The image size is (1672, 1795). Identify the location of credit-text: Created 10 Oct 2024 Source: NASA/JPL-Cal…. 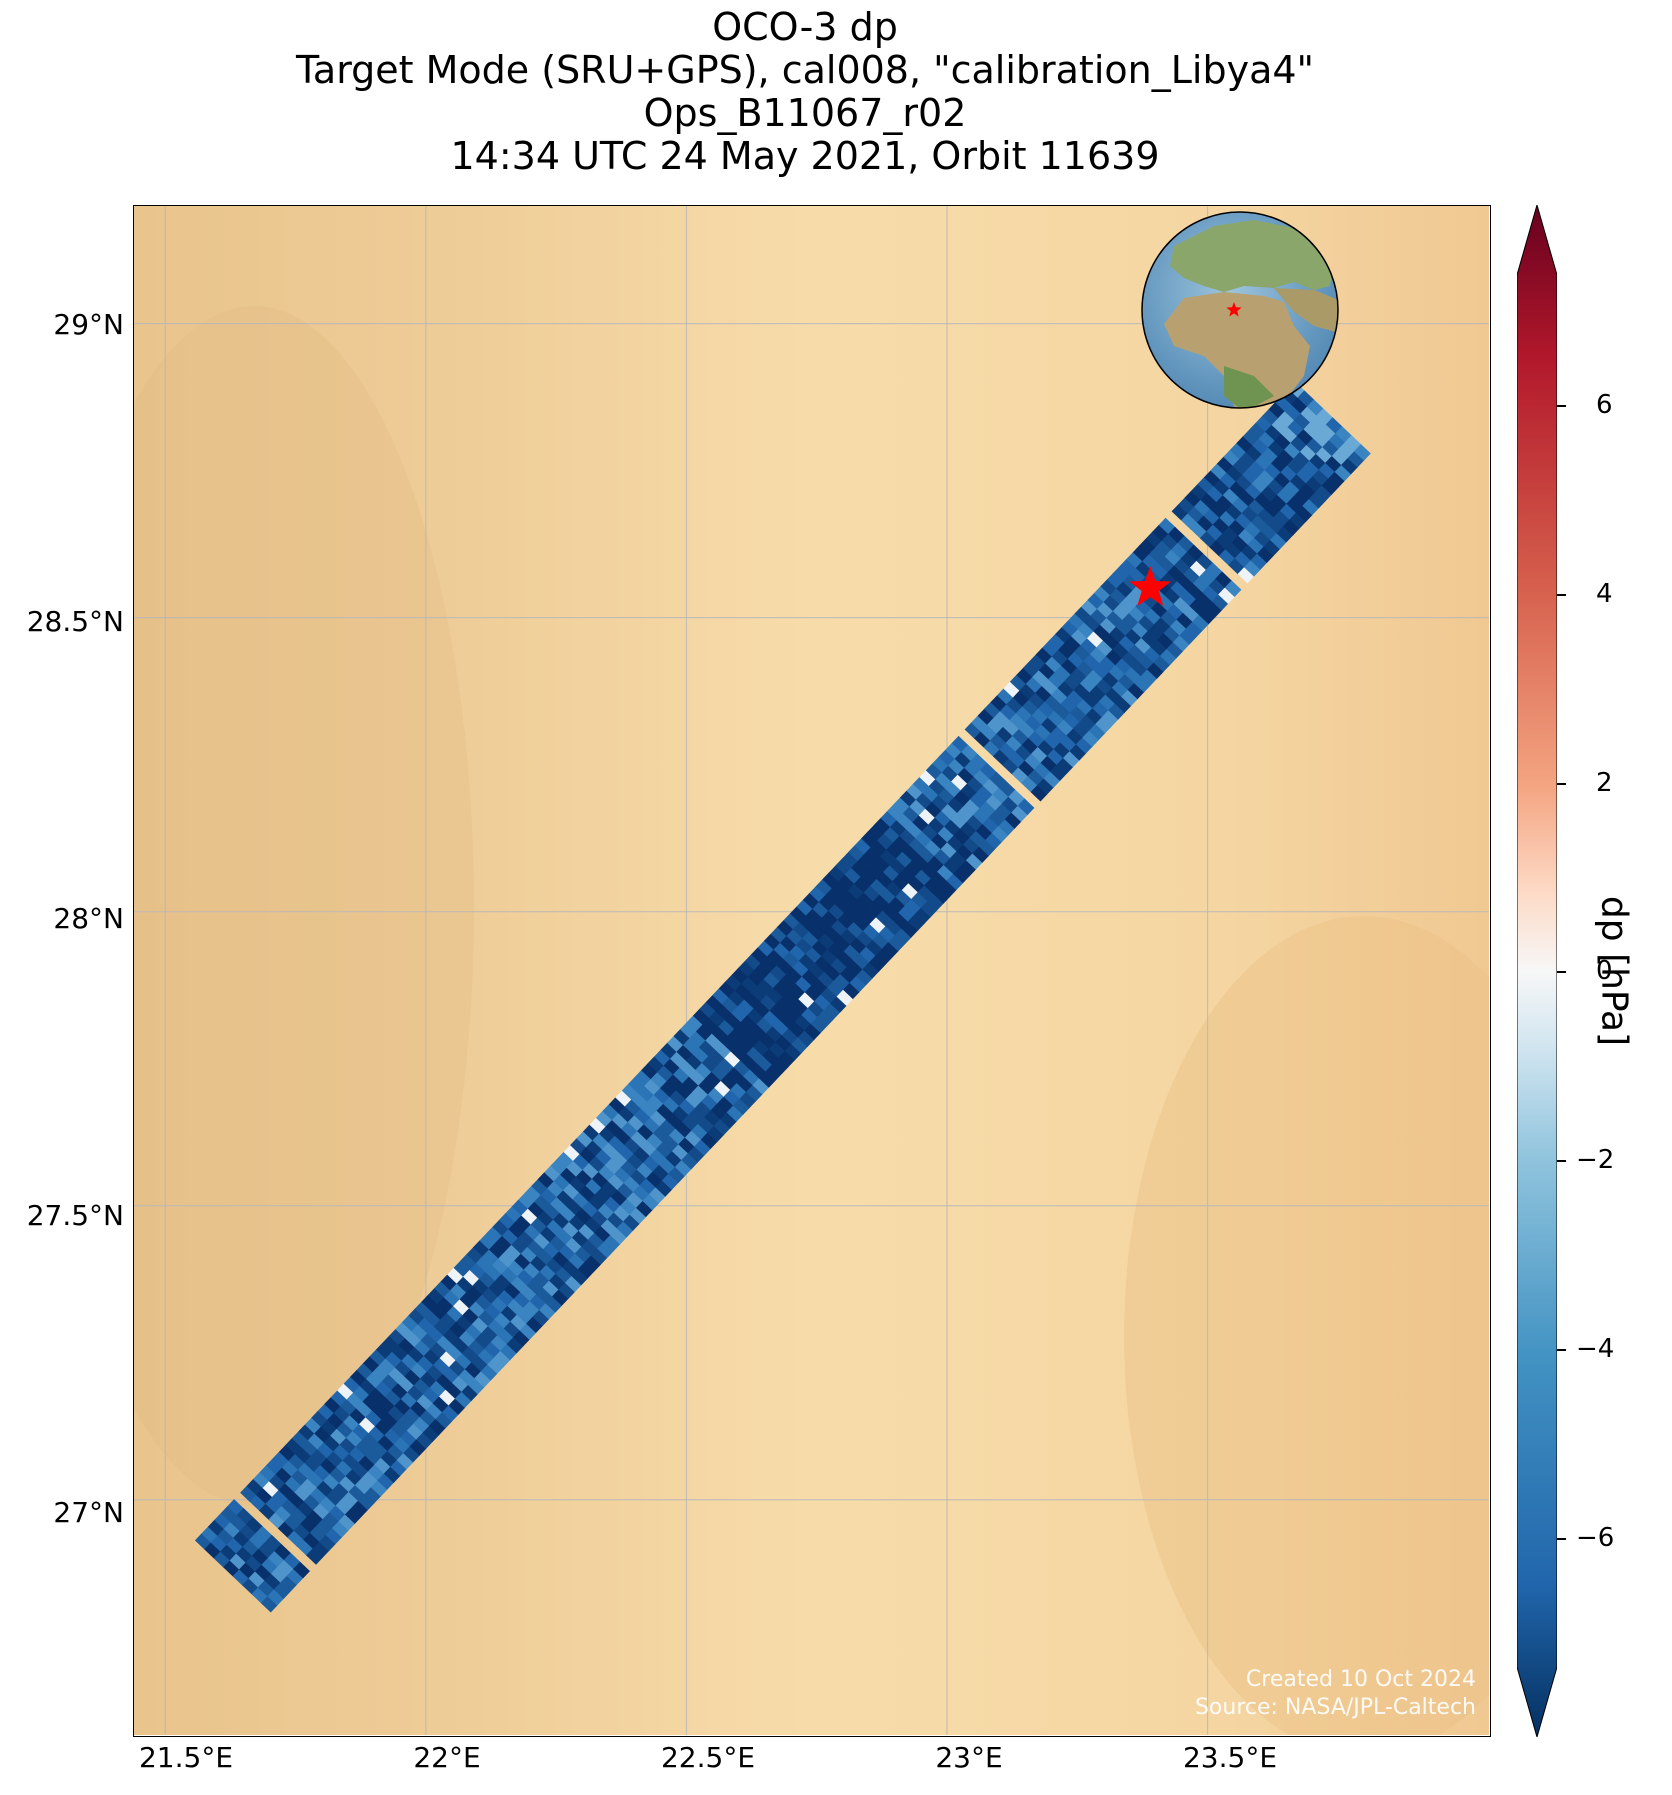
(1335, 1694).